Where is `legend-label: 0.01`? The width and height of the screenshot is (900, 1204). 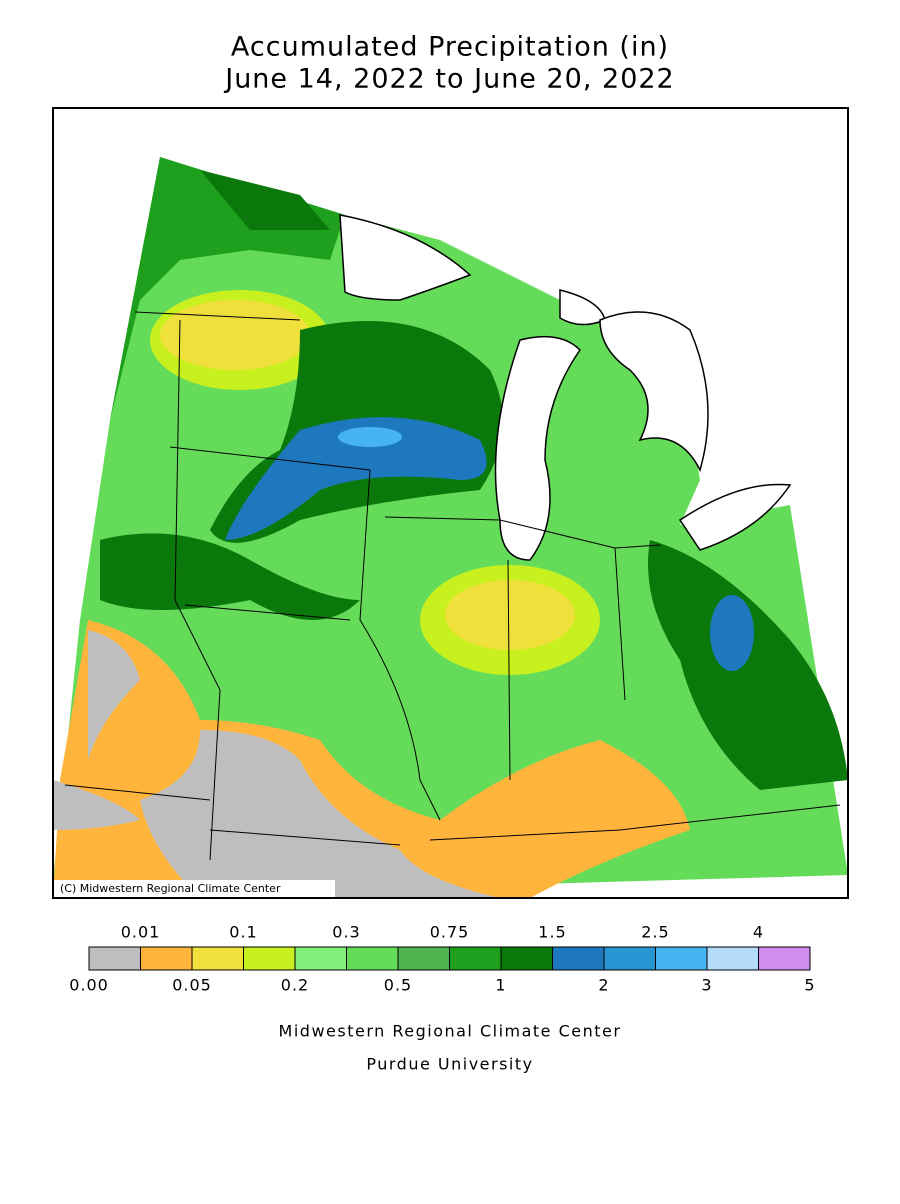 legend-label: 0.01 is located at coordinates (141, 932).